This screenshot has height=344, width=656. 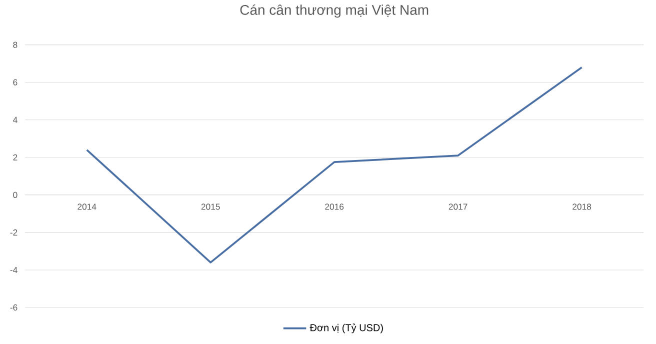 I want to click on y-tick-label: 6, so click(x=15, y=82).